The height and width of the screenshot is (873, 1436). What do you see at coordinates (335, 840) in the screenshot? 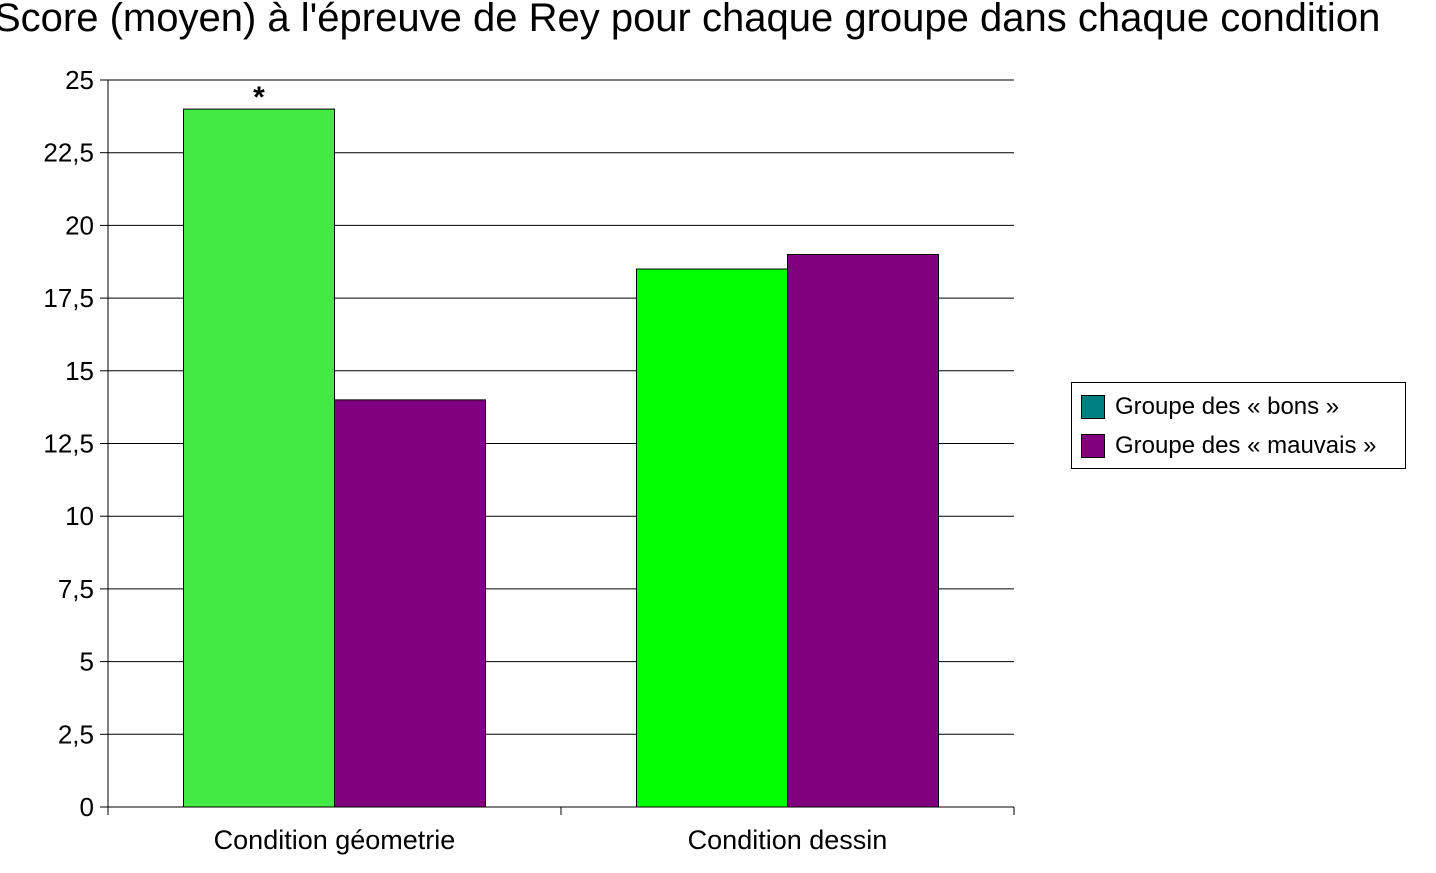
I see `x-tick-label: Condition géometrie` at bounding box center [335, 840].